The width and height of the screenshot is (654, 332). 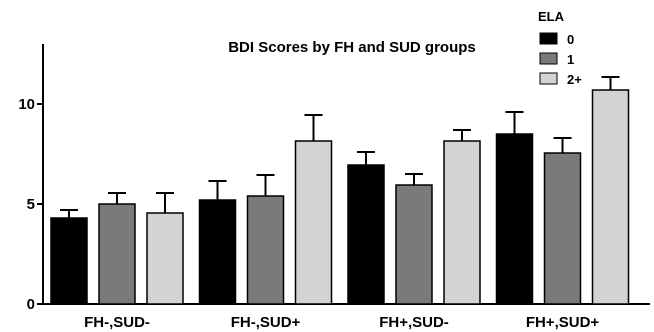 I want to click on legend: ELA 0 1 2+, so click(x=560, y=48).